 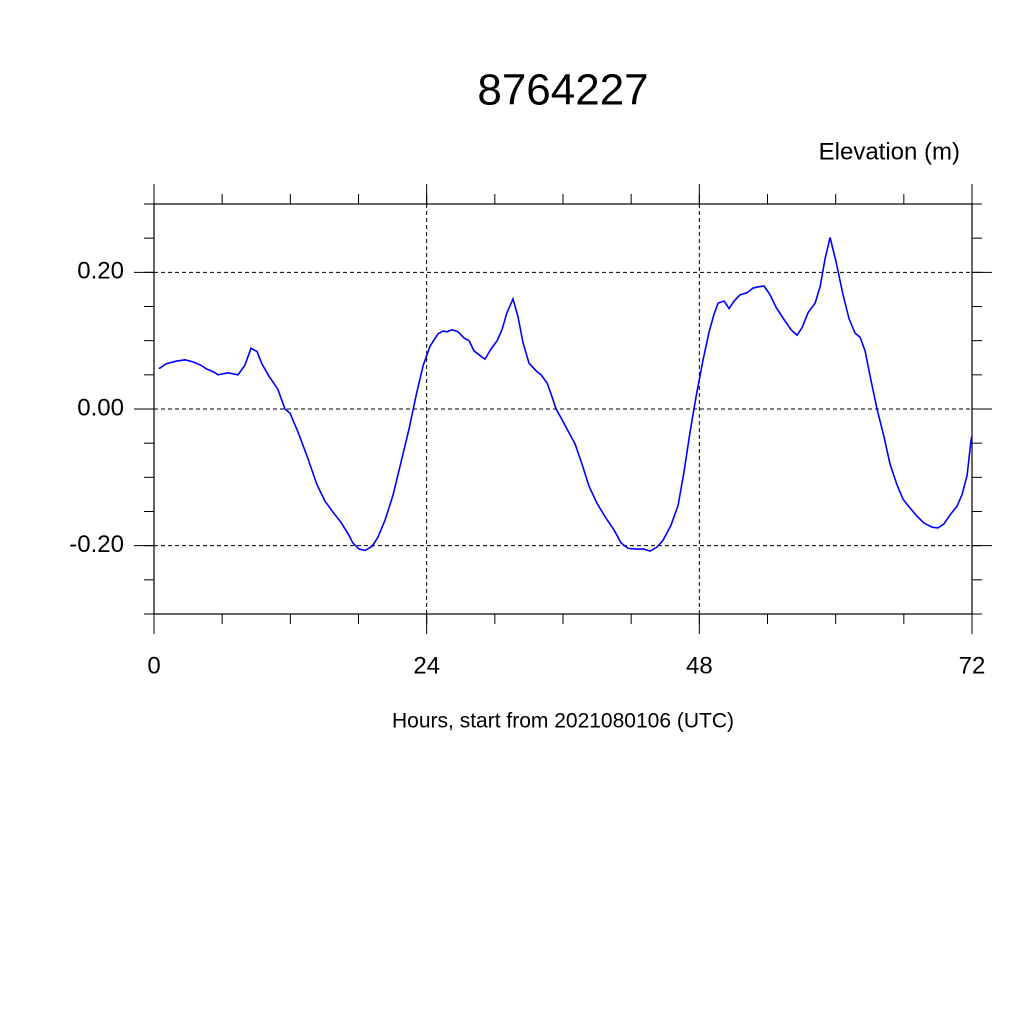 I want to click on y-tick-label: 0.20, so click(x=100, y=271).